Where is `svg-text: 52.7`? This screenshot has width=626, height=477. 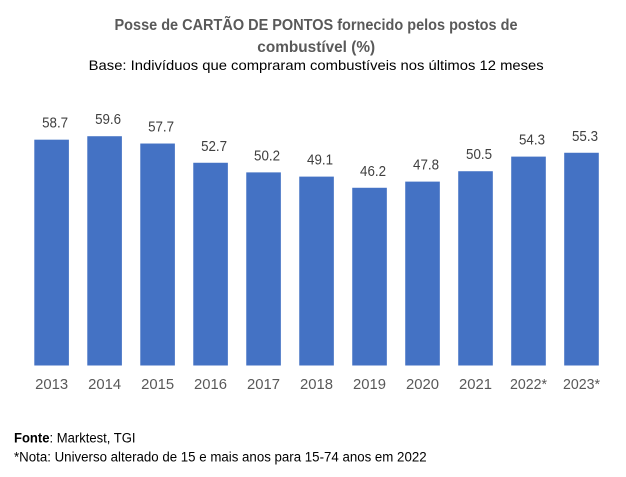 svg-text: 52.7 is located at coordinates (214, 147).